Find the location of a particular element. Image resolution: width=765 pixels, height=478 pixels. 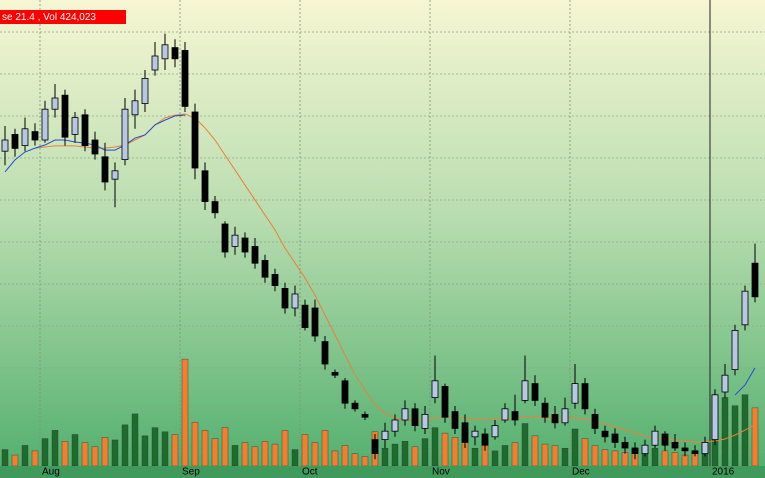

x-tick-label: Aug is located at coordinates (51, 472).